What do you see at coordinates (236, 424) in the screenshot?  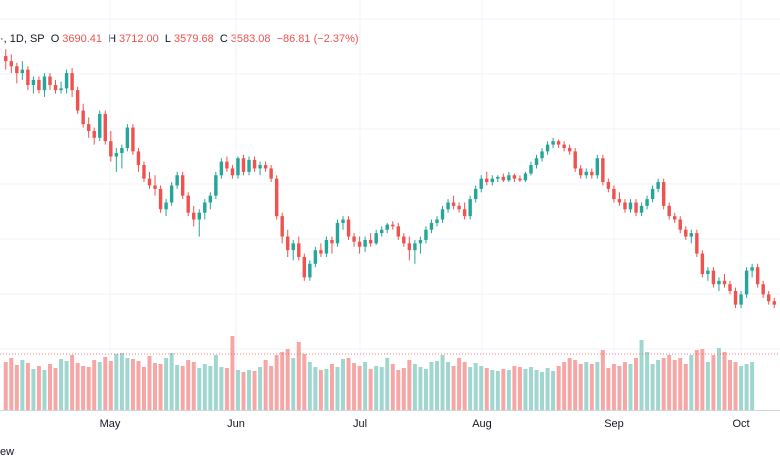 I see `x-tick-label: Jun` at bounding box center [236, 424].